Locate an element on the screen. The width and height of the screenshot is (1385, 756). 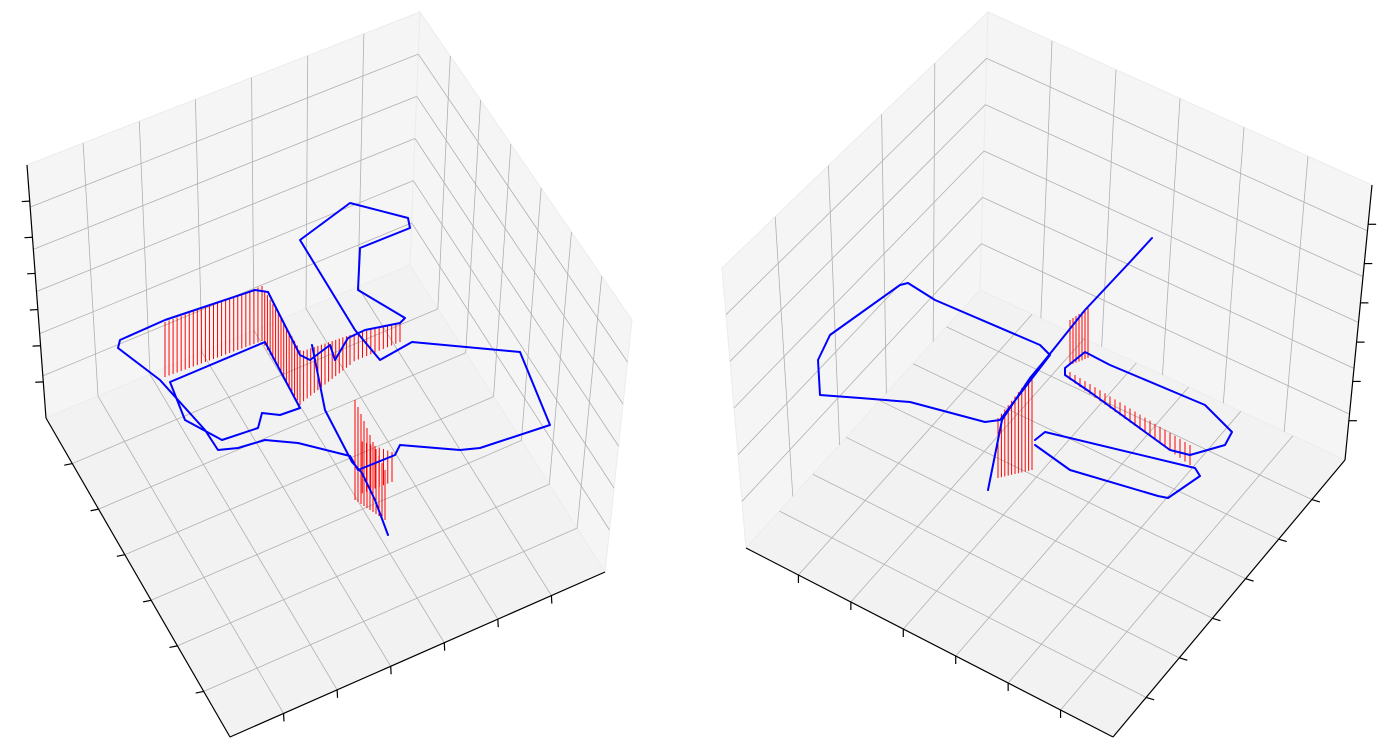
right-trajectory-line is located at coordinates (934, 352).